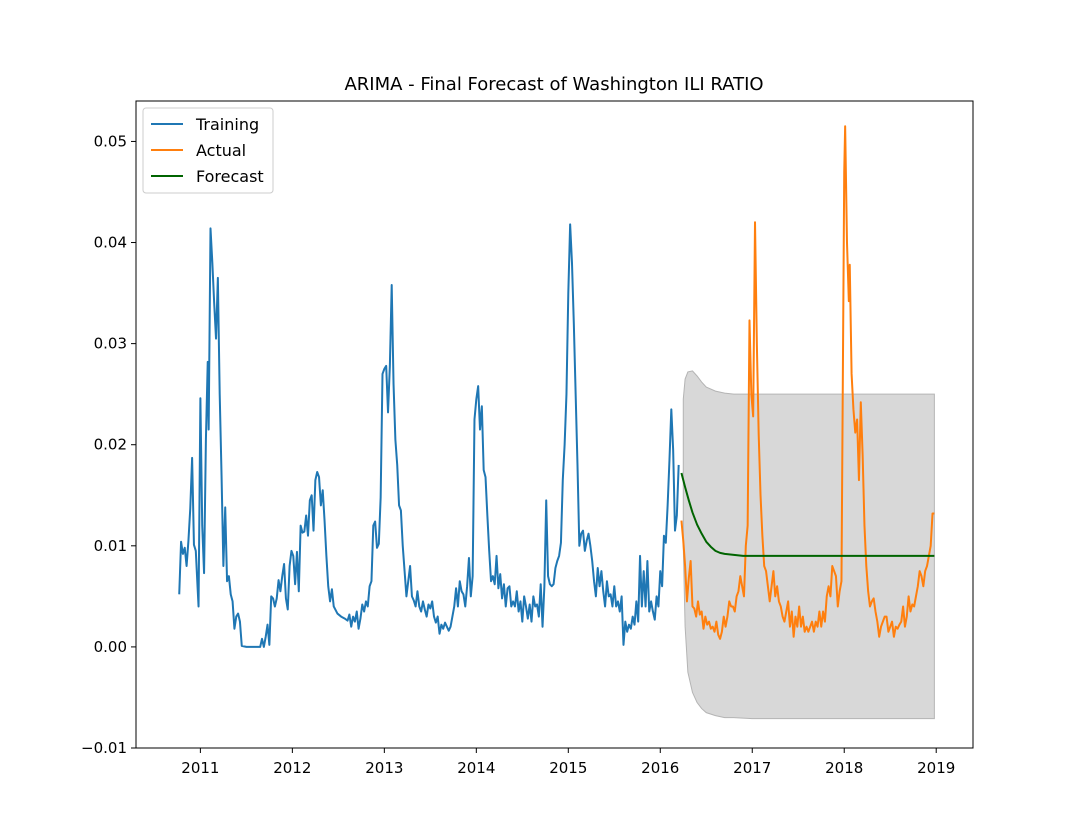 This screenshot has width=1080, height=840. Describe the element at coordinates (230, 176) in the screenshot. I see `legend-label-forecast: Forecast` at that location.